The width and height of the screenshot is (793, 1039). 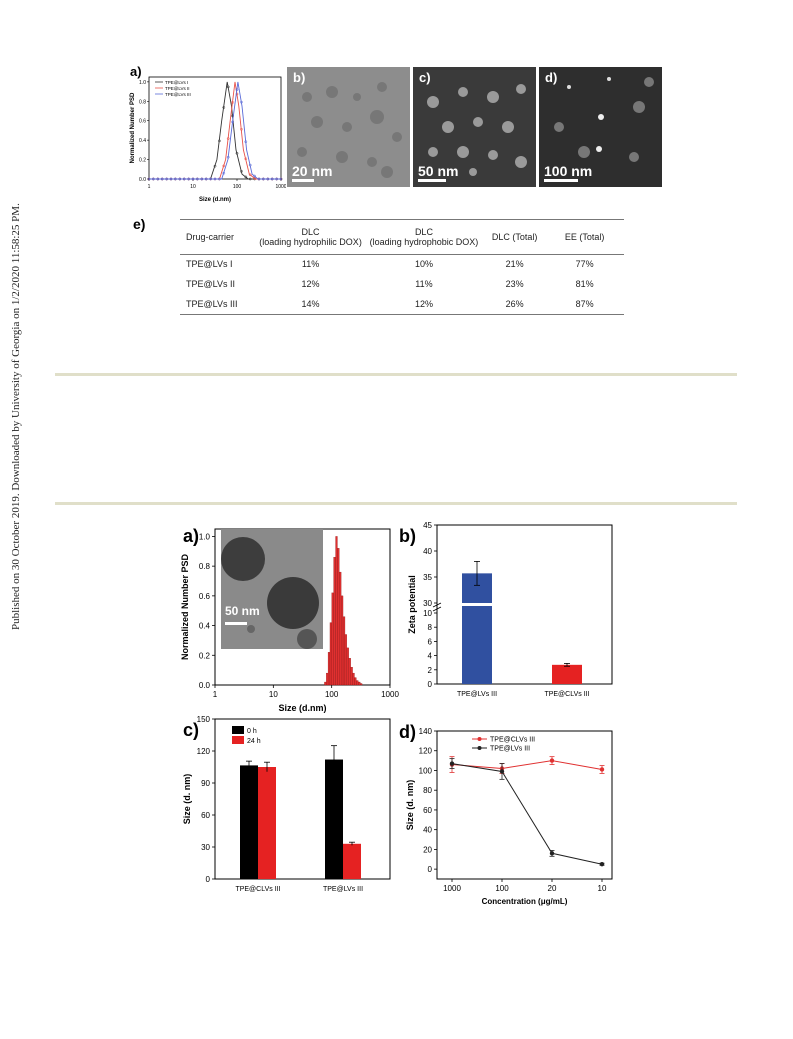 What do you see at coordinates (600, 127) in the screenshot?
I see `tem-image-d: d) 100 nm` at bounding box center [600, 127].